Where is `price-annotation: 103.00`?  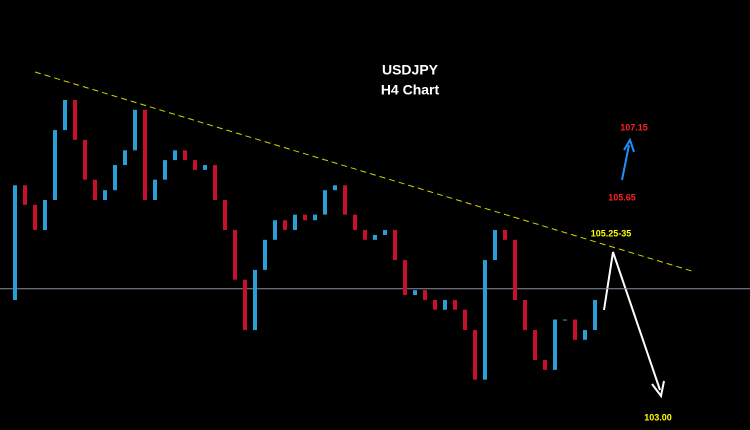
price-annotation: 103.00 is located at coordinates (658, 417).